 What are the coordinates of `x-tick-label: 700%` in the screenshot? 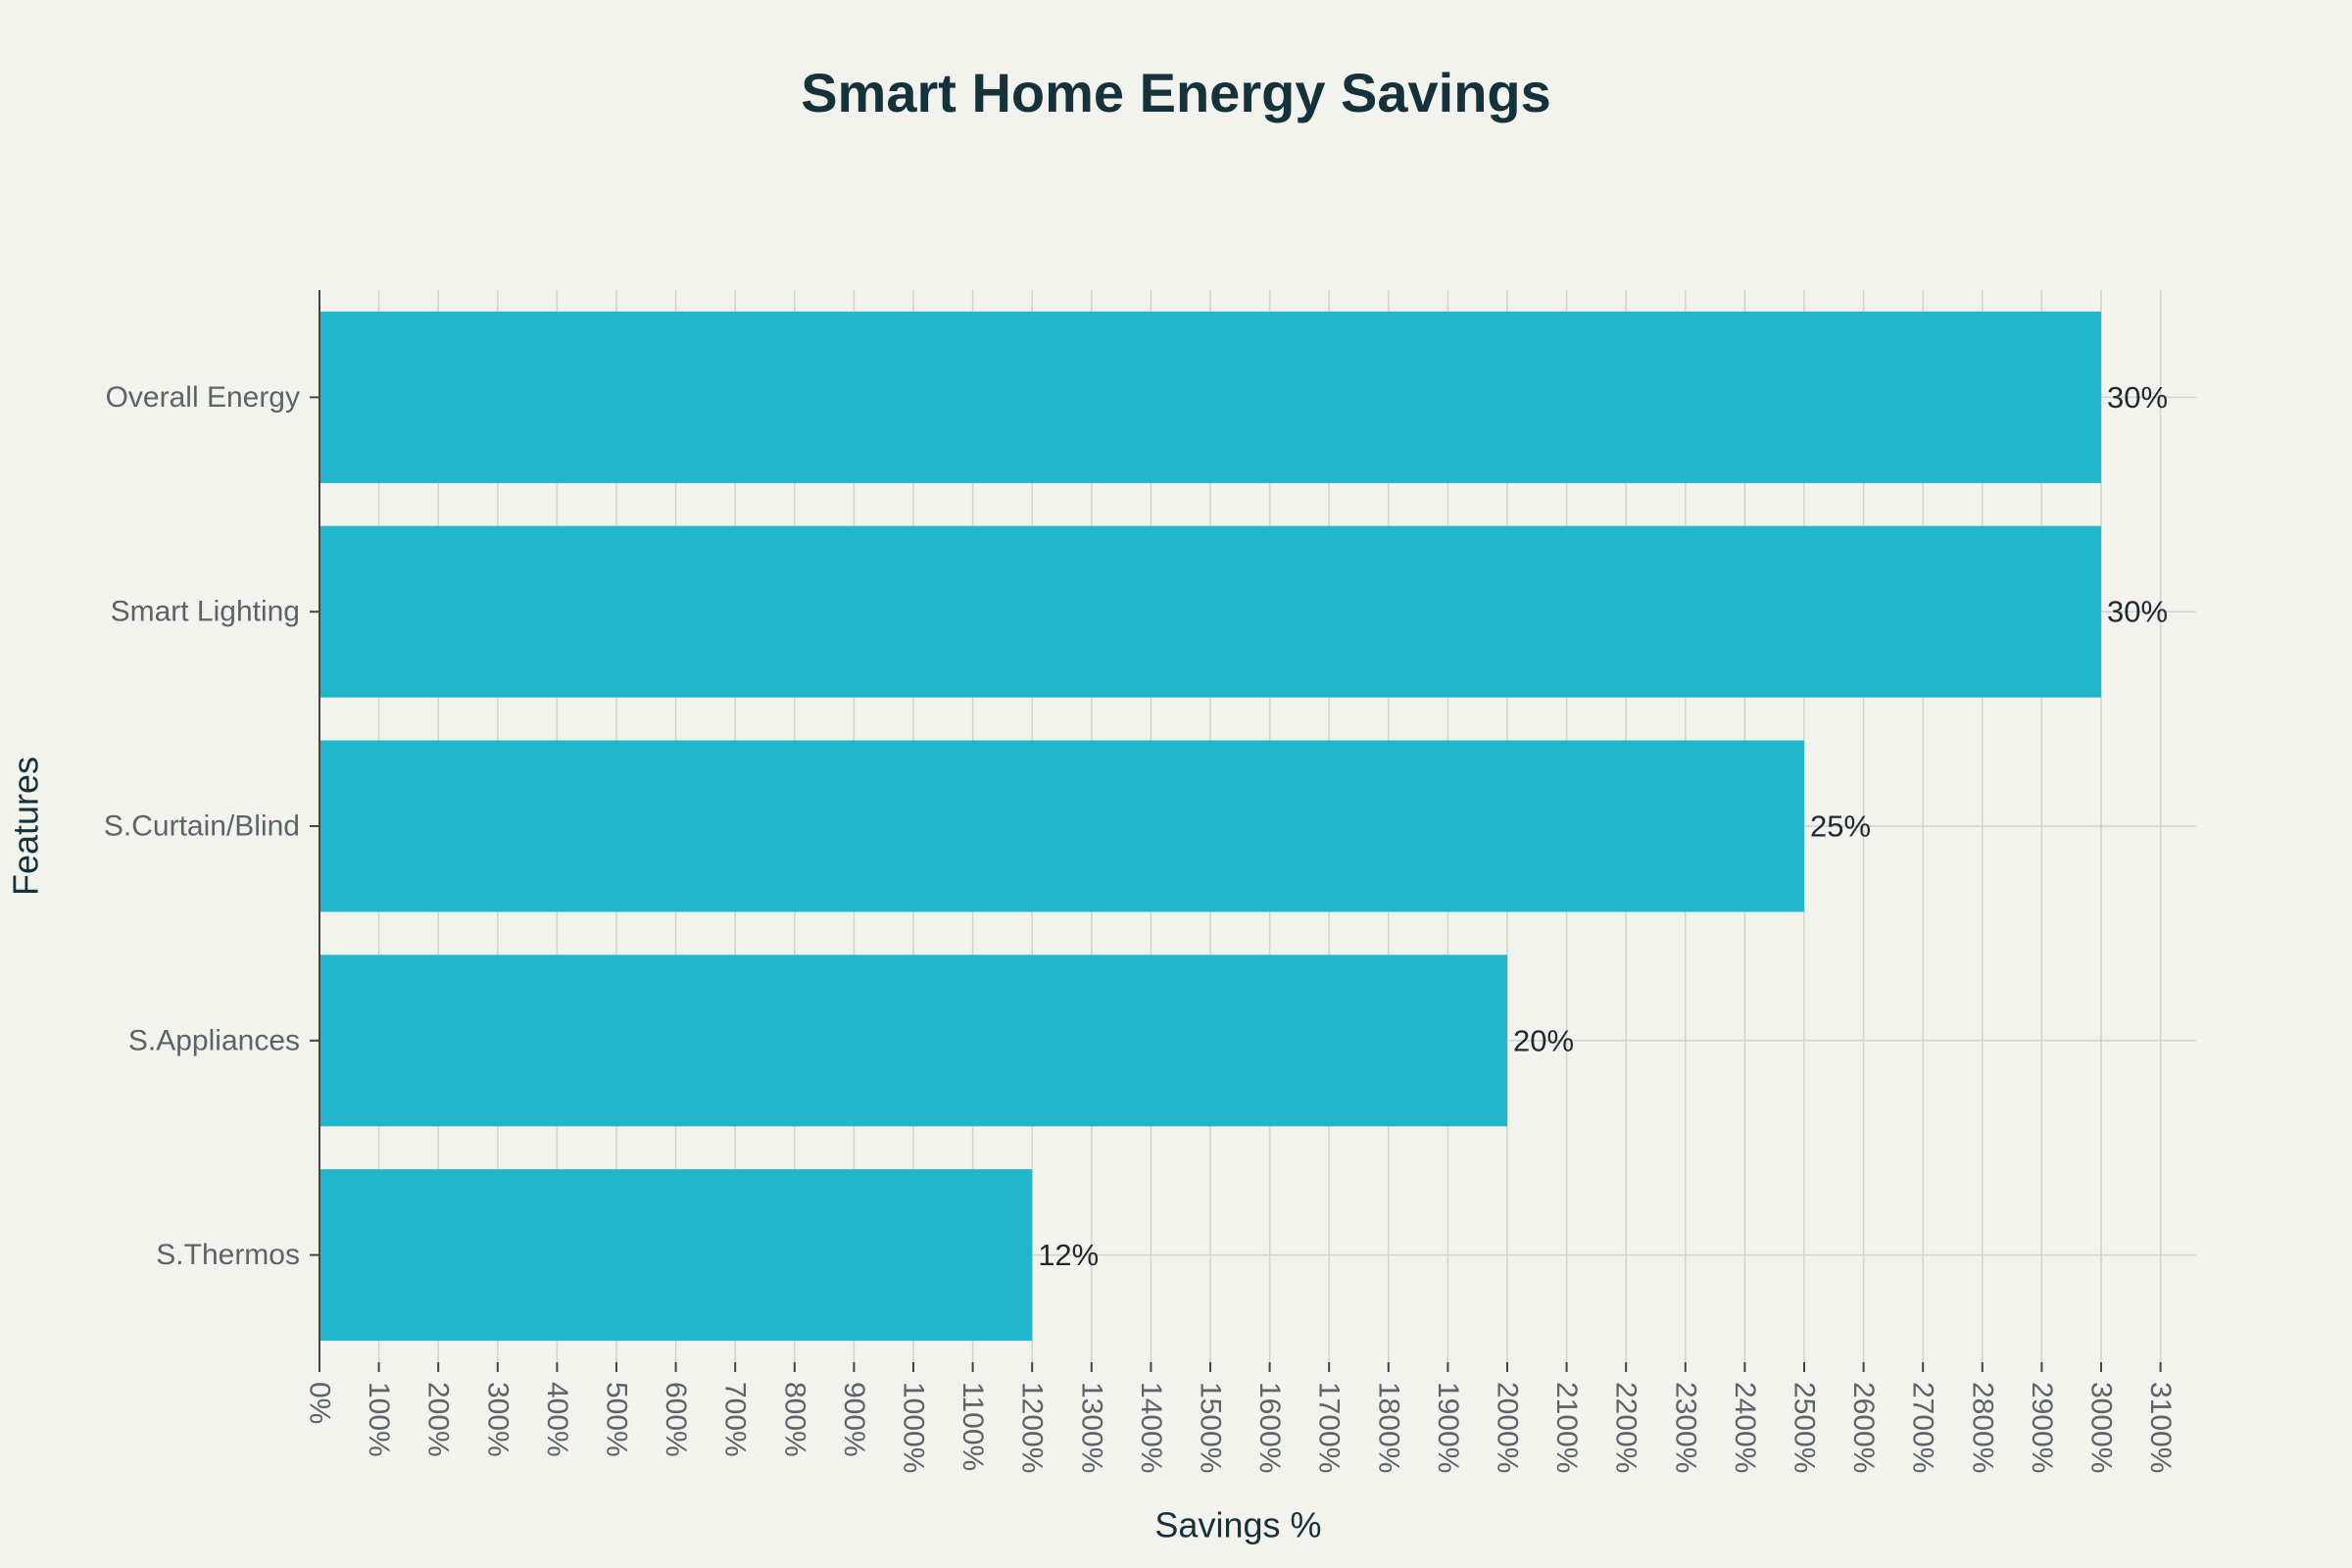 It's located at (735, 1419).